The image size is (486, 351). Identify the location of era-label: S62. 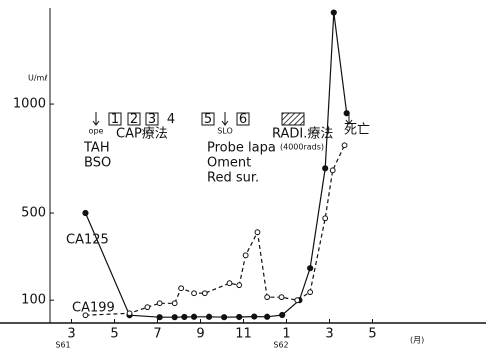
(280, 345).